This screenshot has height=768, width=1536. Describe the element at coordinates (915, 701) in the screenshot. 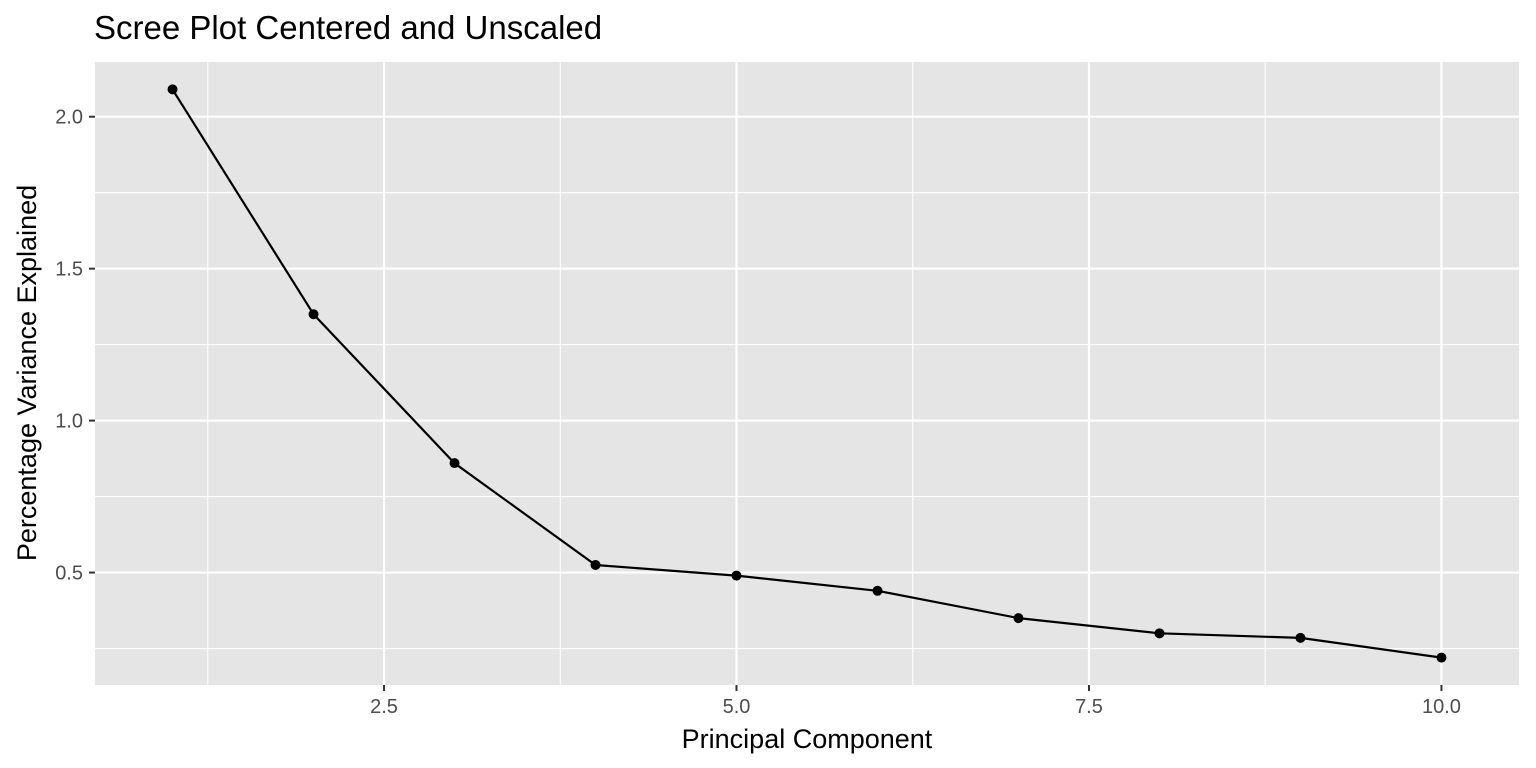

I see `x-axis: 2.5 5.0 7.5 10.0` at that location.